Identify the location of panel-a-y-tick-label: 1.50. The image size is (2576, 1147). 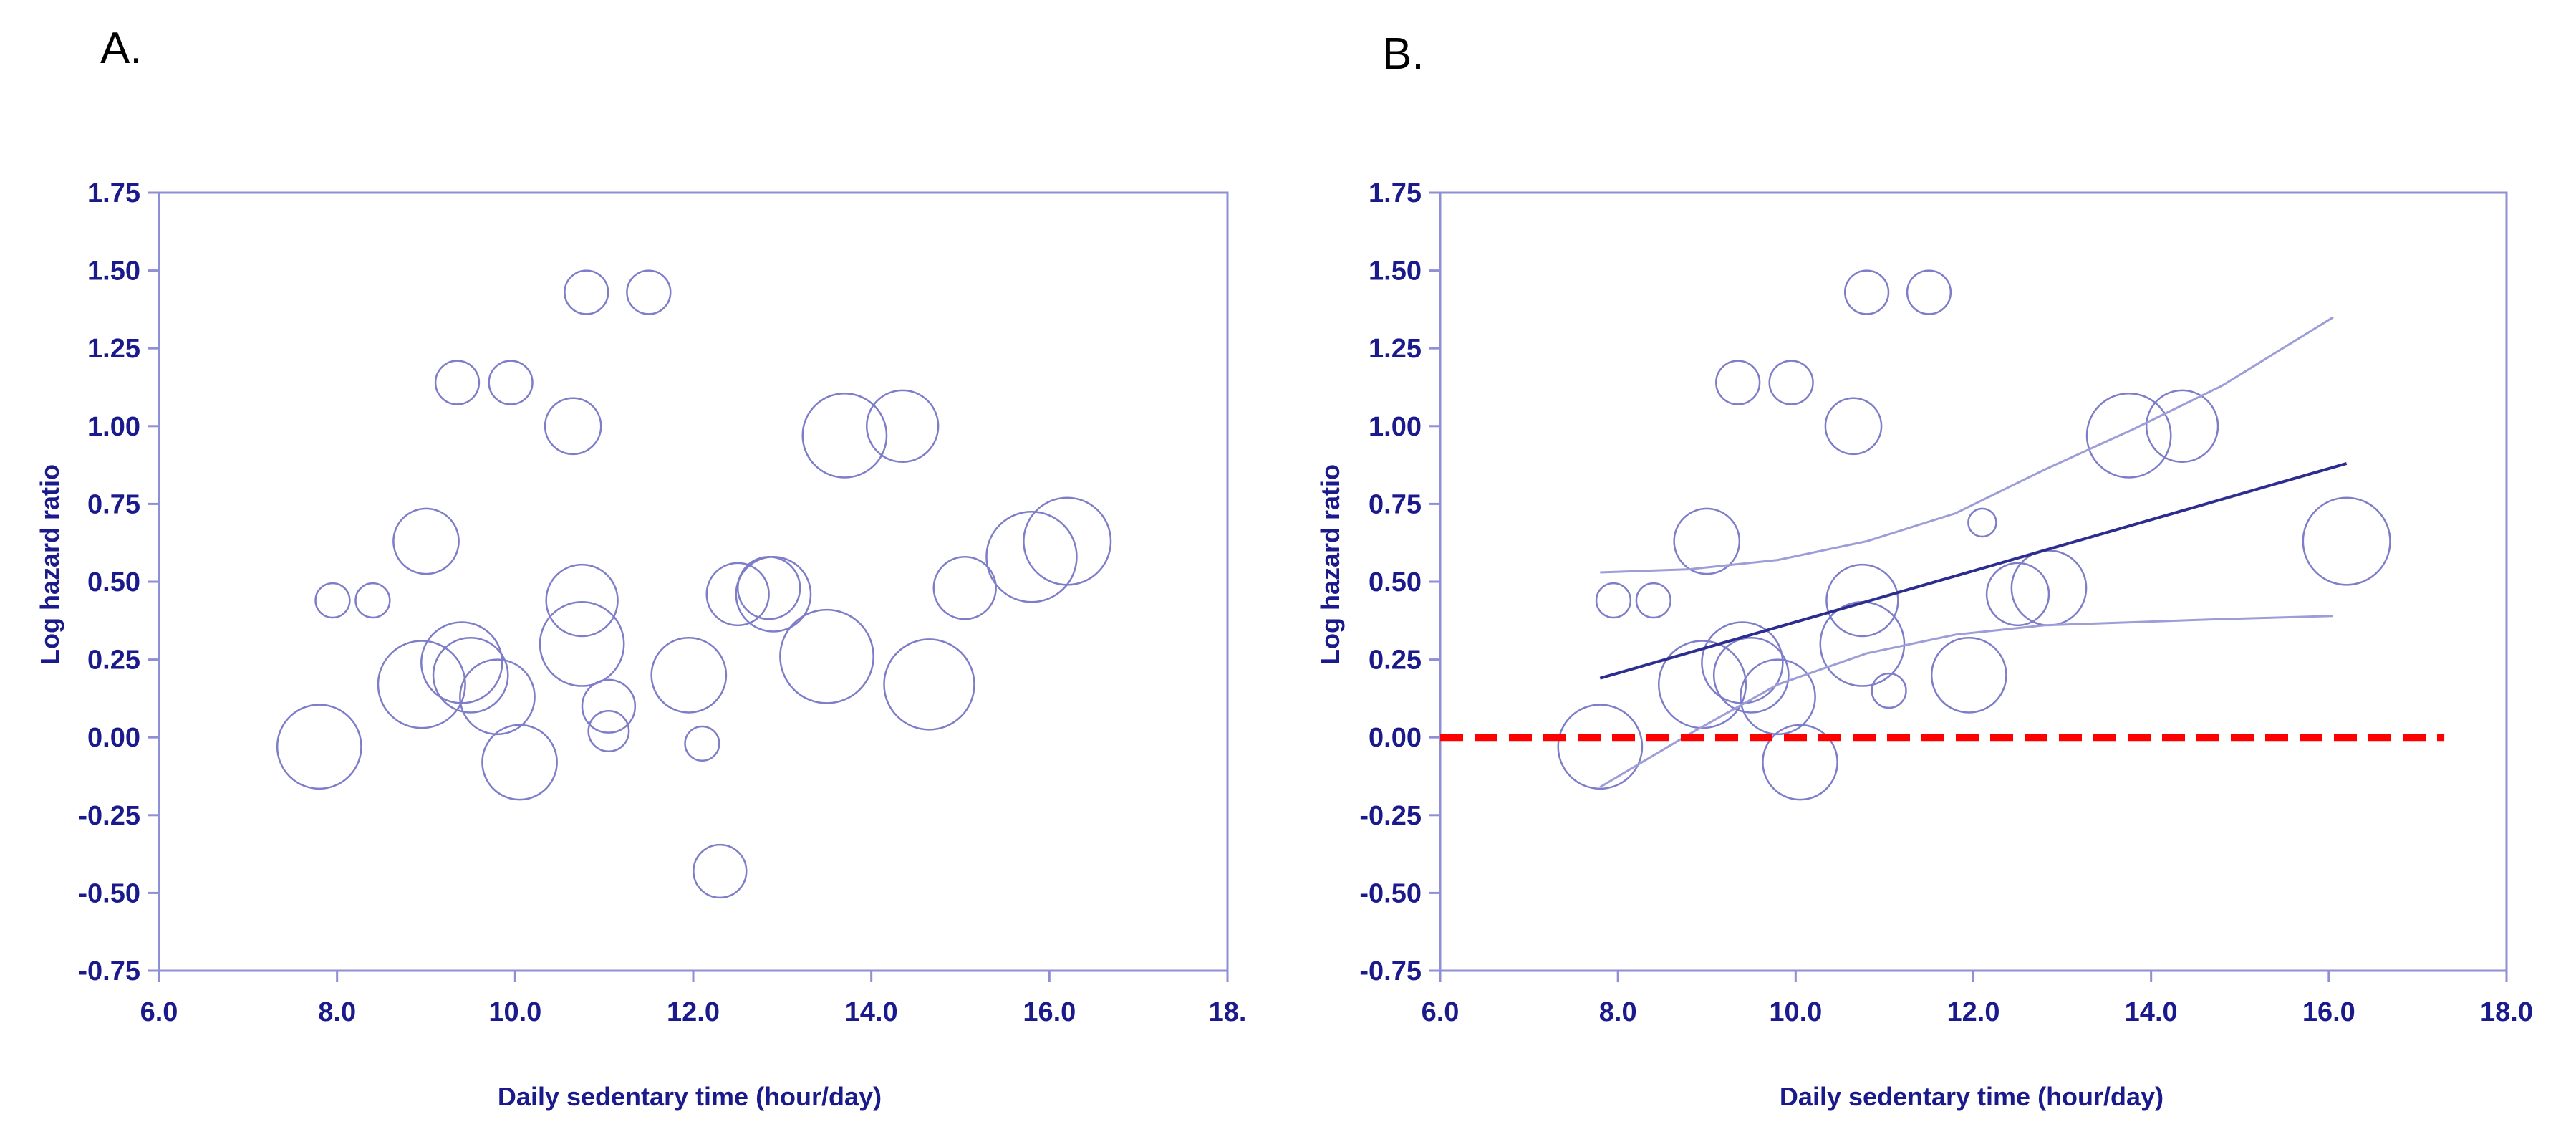
(113, 272).